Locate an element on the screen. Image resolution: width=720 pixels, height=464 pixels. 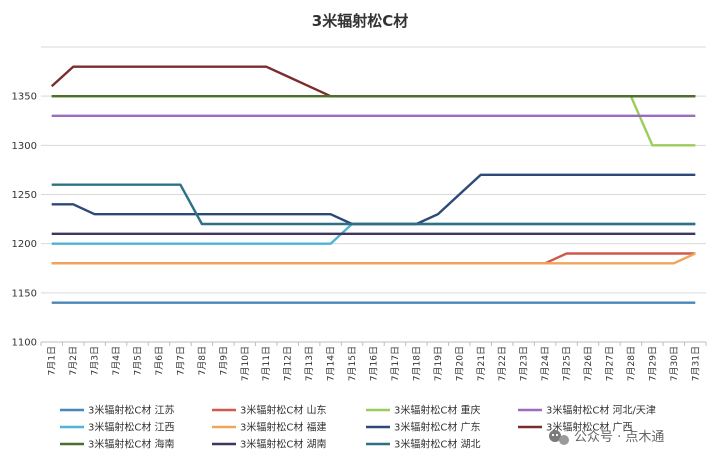
x-tick-label: 7月30日 is located at coordinates (674, 363).